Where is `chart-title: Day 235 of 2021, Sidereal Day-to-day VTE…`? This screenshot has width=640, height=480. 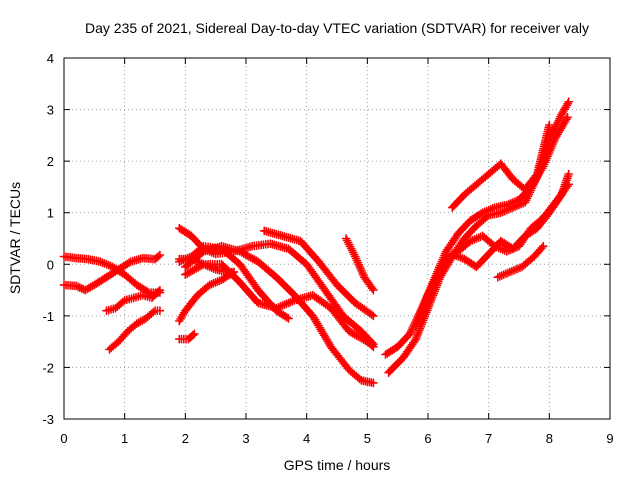 chart-title: Day 235 of 2021, Sidereal Day-to-day VTE… is located at coordinates (337, 28).